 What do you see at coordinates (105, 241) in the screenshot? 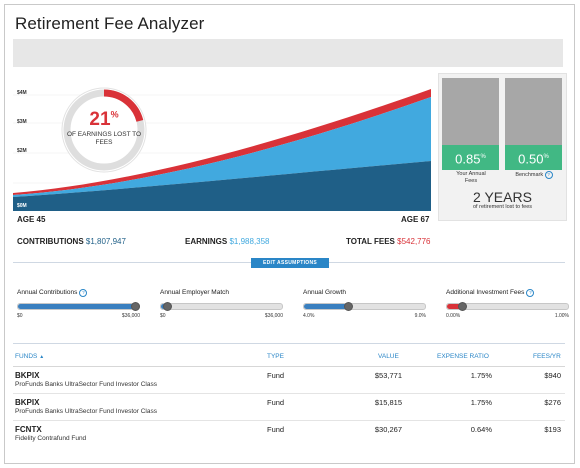
I see `contributions-value: $1,807,947` at bounding box center [105, 241].